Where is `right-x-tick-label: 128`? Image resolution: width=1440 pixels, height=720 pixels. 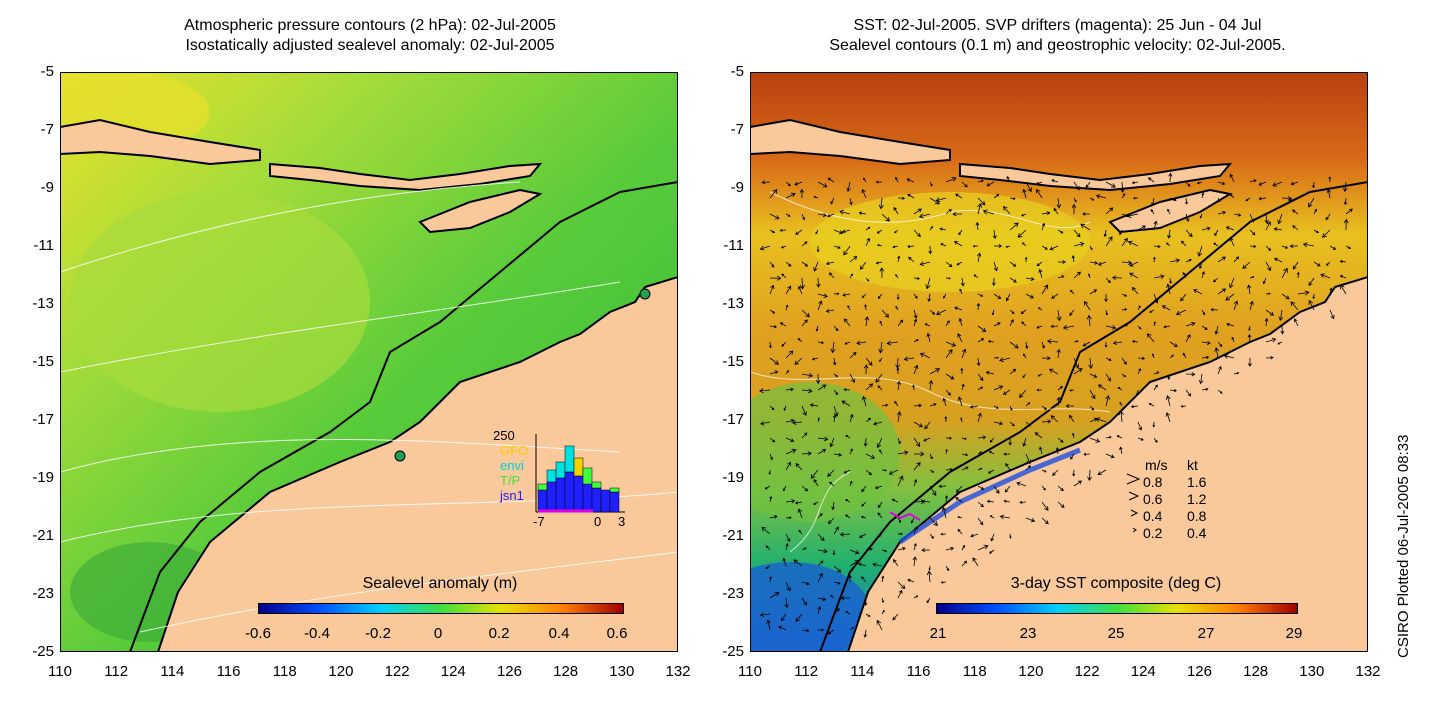
right-x-tick-label: 128 is located at coordinates (1256, 671).